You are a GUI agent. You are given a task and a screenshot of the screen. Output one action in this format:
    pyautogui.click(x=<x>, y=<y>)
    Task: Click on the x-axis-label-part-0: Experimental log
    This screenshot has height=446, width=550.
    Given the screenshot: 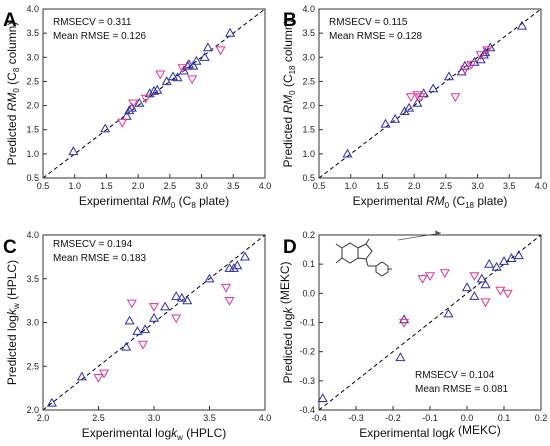 What is the action you would take?
    pyautogui.click(x=126, y=433)
    